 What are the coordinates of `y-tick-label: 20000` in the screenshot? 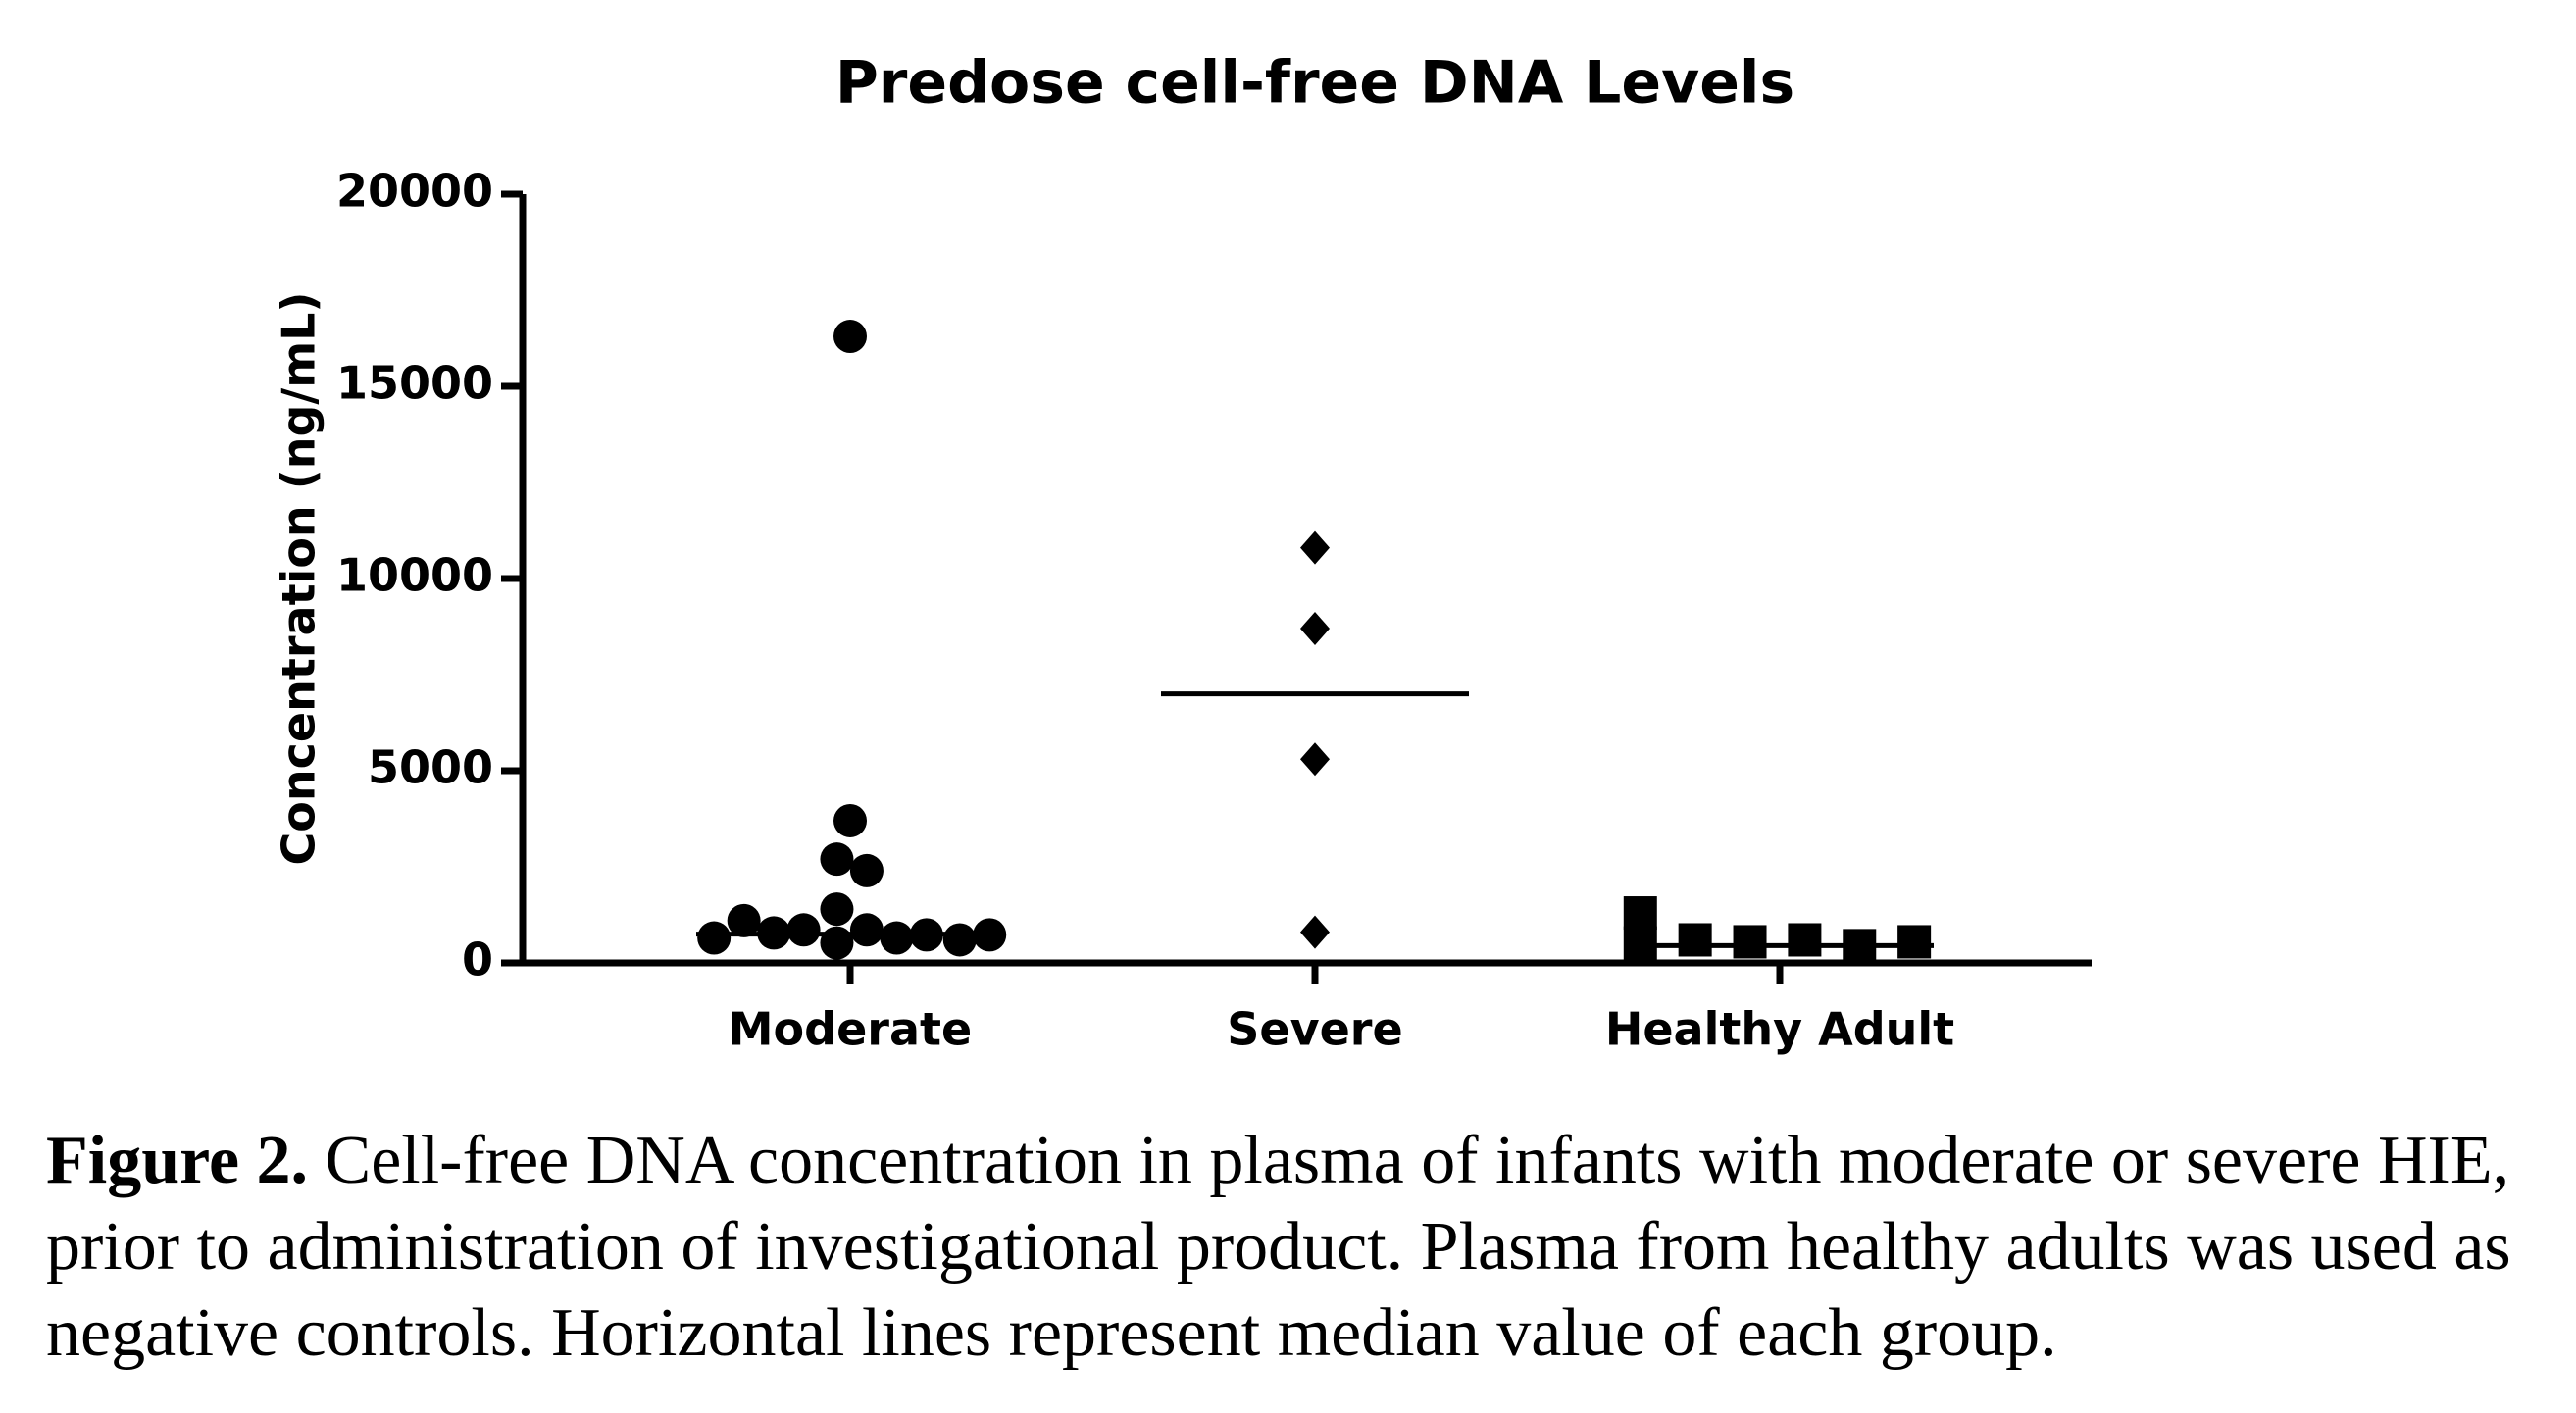 It's located at (415, 191).